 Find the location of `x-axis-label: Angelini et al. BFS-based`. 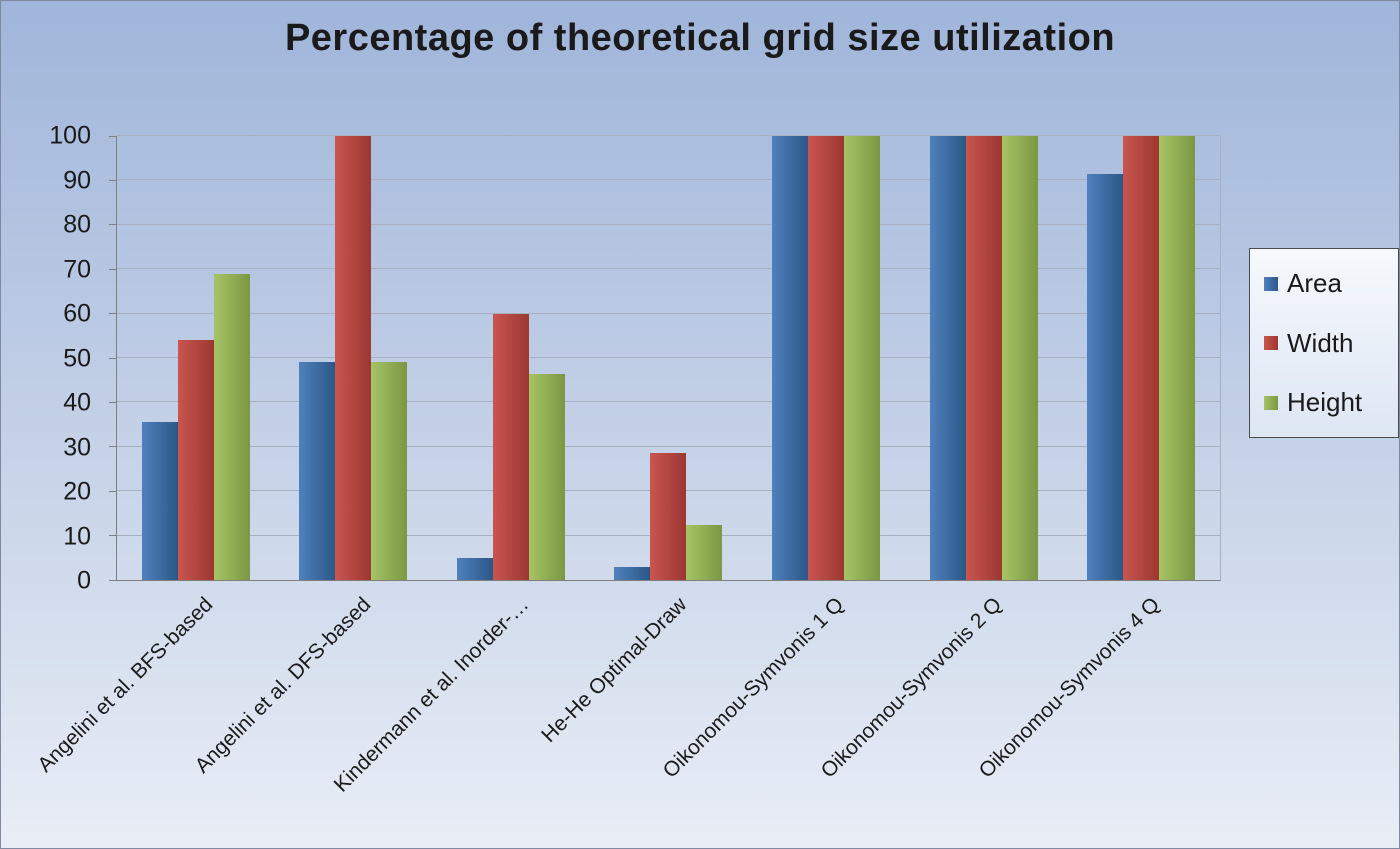

x-axis-label: Angelini et al. BFS-based is located at coordinates (125, 685).